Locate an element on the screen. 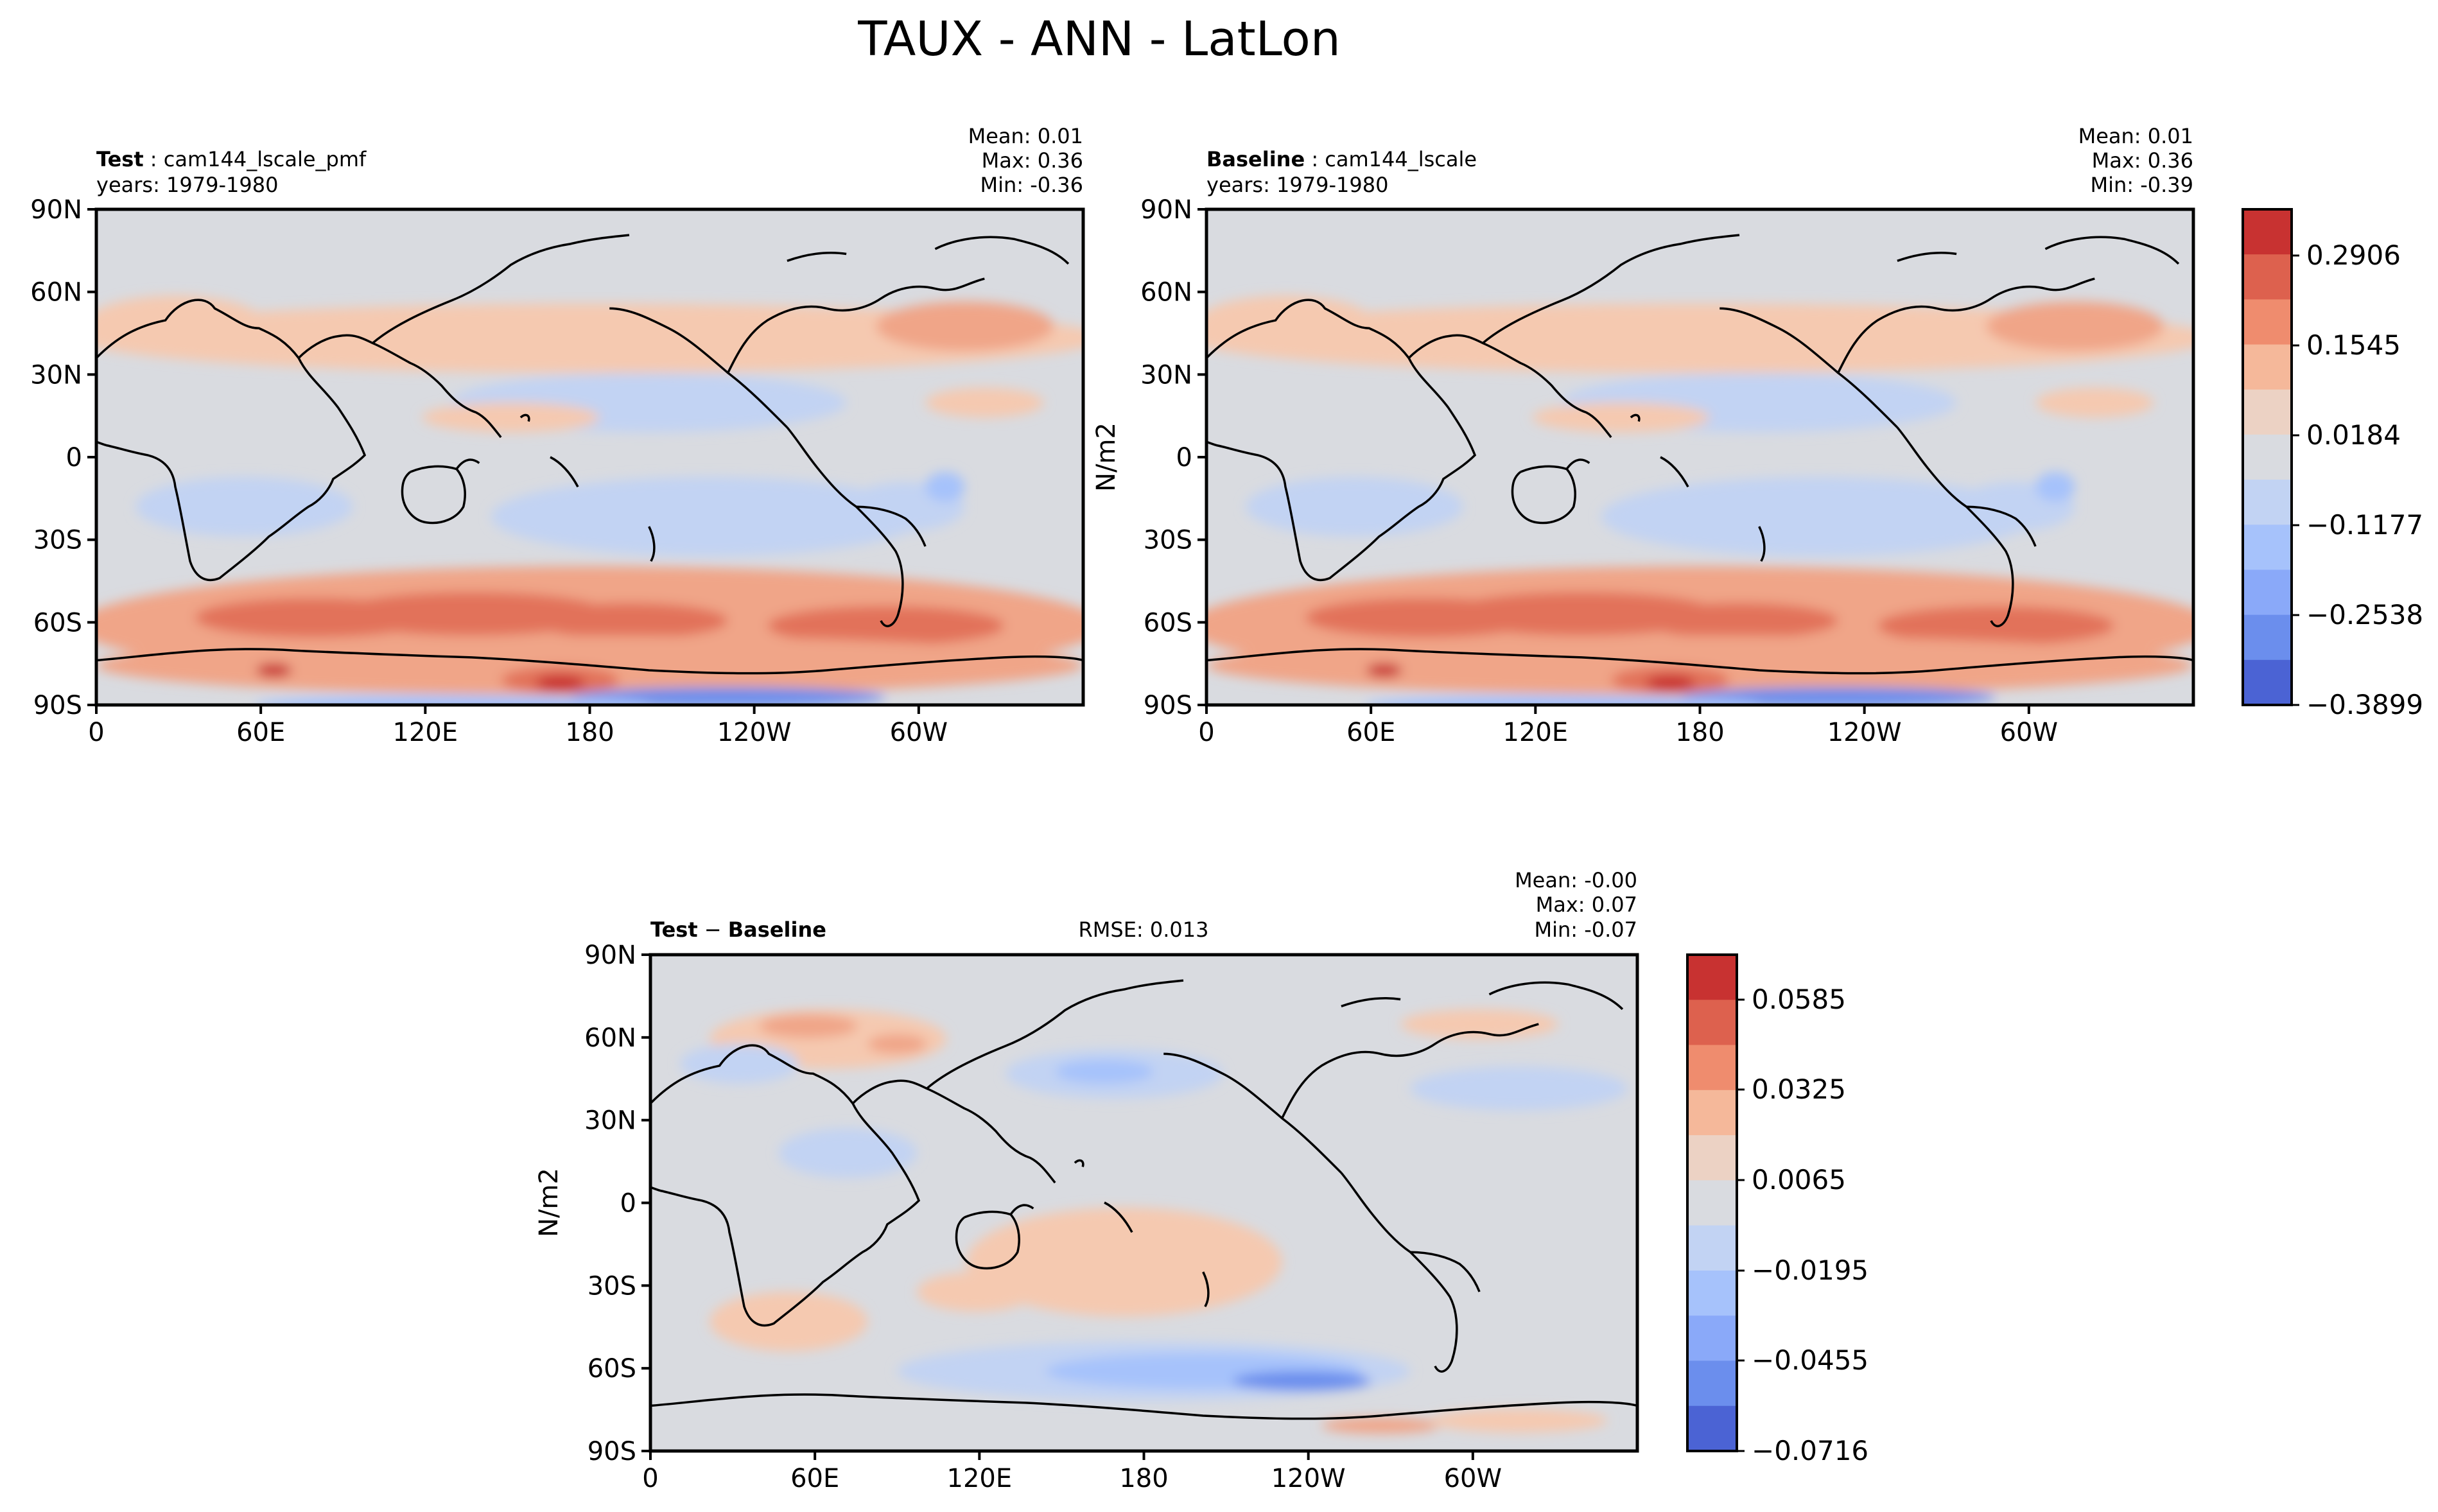 Image resolution: width=2438 pixels, height=1512 pixels. test-max: Max: 0.36 is located at coordinates (1032, 160).